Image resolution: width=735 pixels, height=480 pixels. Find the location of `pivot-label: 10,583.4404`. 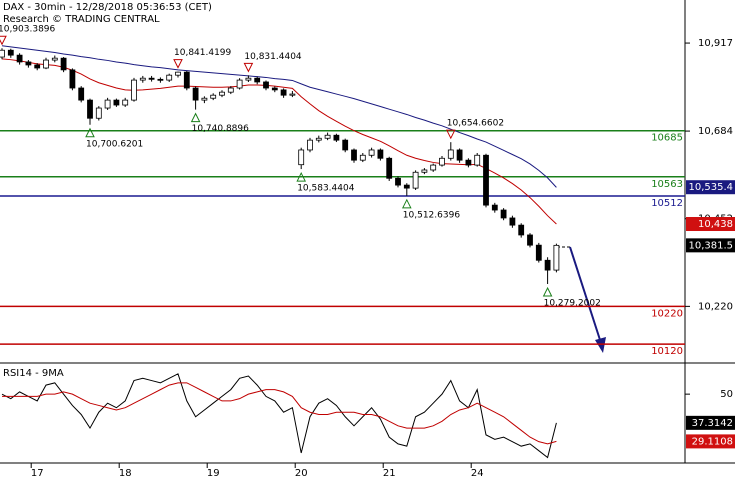

pivot-label: 10,583.4404 is located at coordinates (326, 189).